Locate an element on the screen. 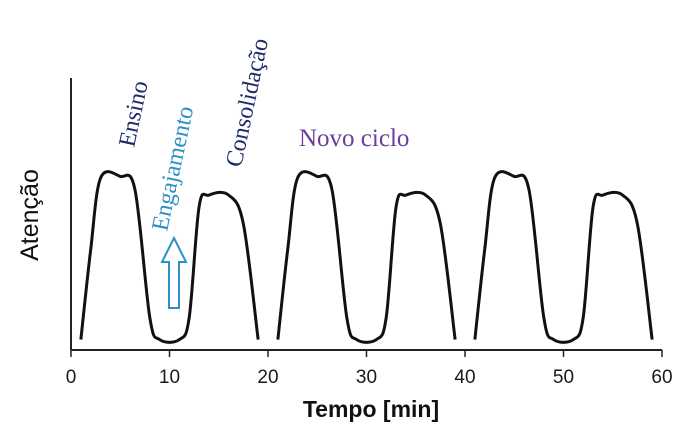  x-tick-label: 10 is located at coordinates (169, 377).